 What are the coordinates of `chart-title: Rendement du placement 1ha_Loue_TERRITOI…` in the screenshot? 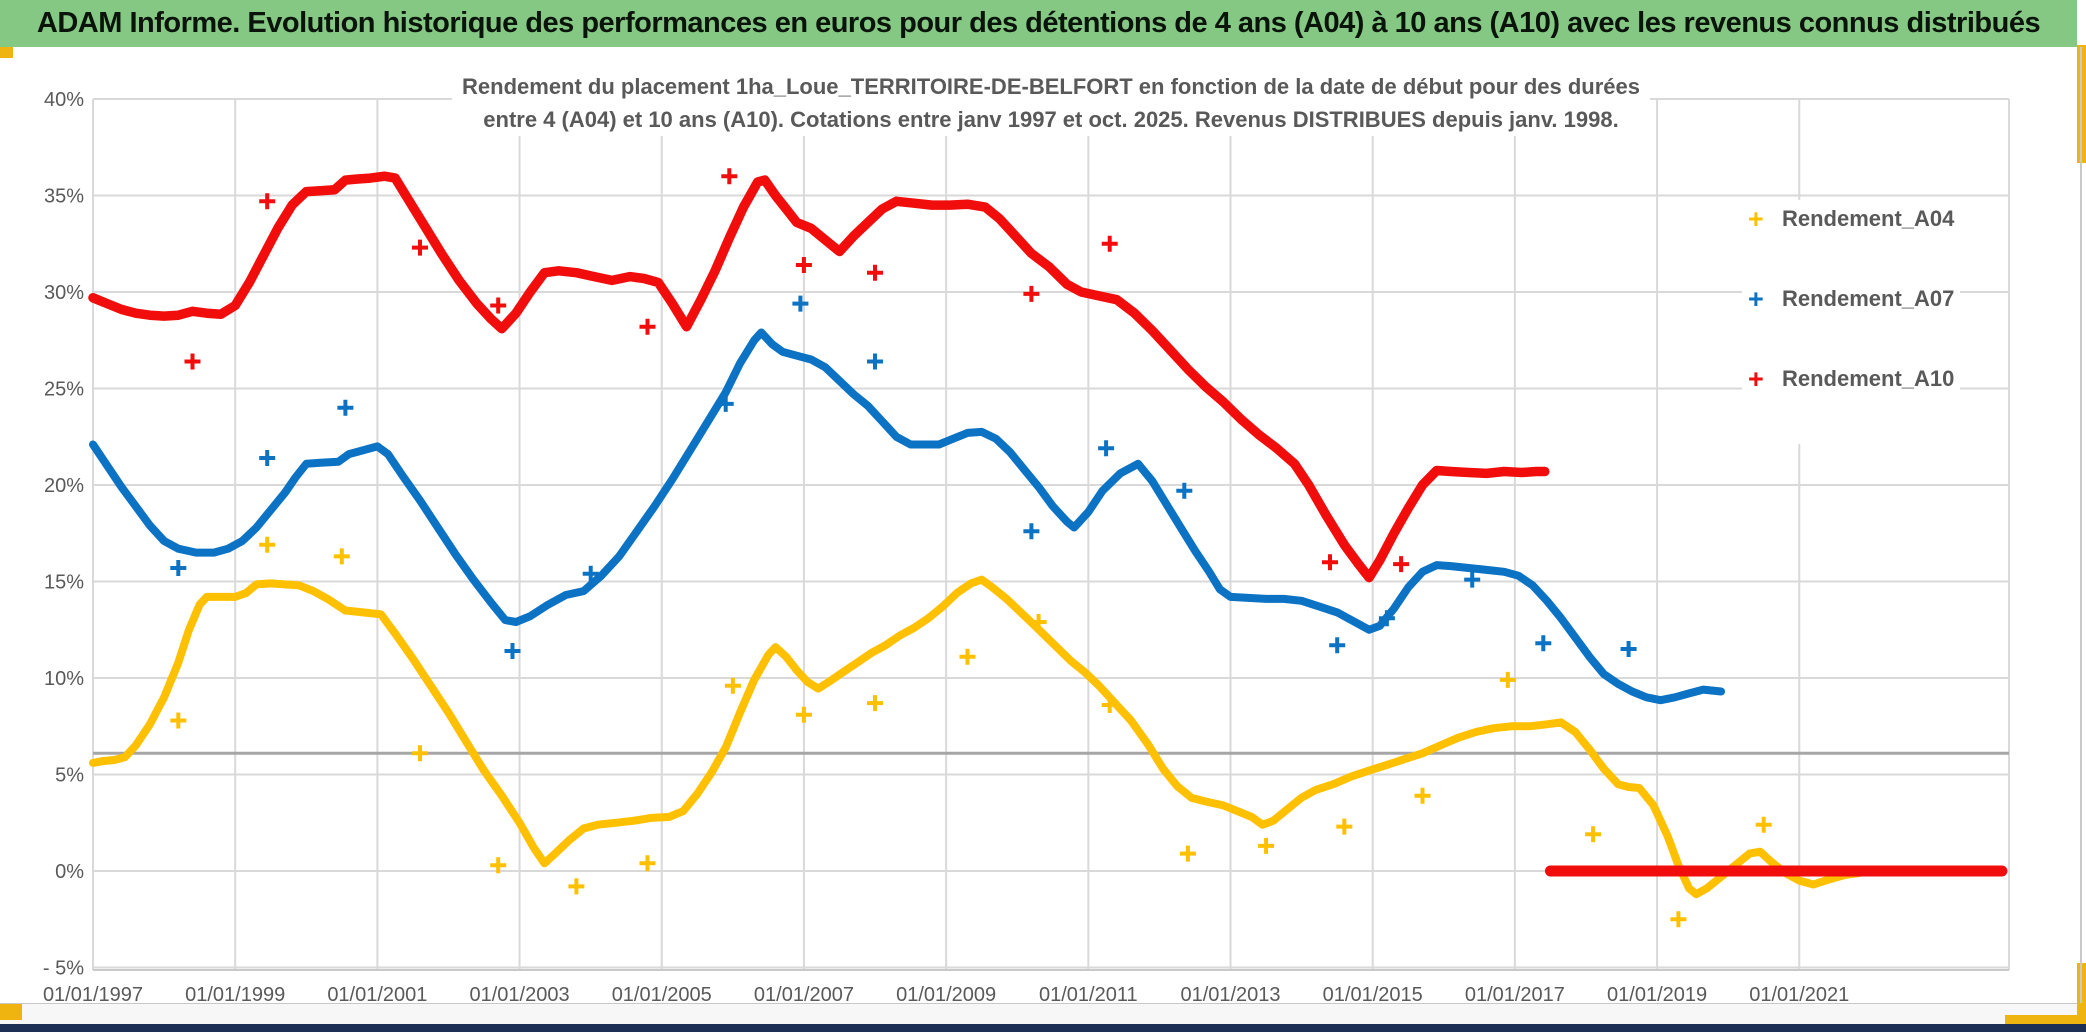 It's located at (1051, 103).